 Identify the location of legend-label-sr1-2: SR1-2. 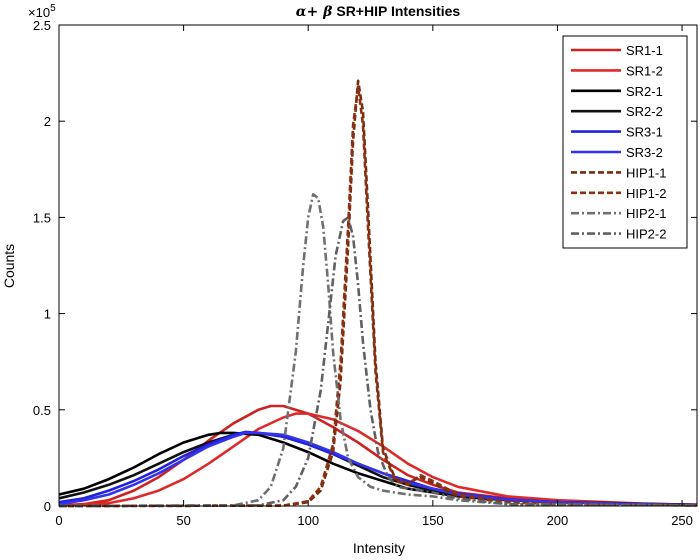
(644, 70).